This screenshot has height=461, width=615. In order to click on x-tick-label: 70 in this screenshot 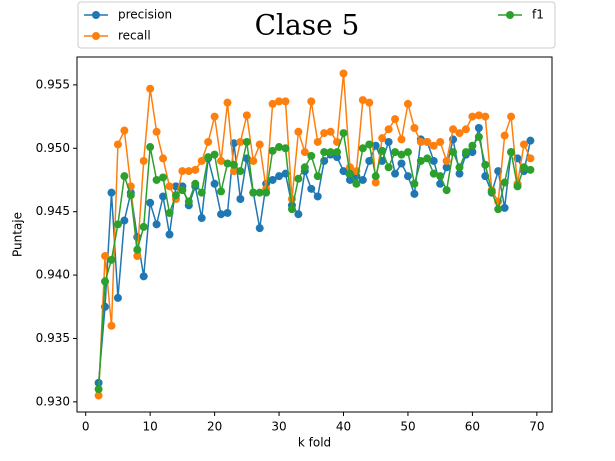, I will do `click(536, 427)`.